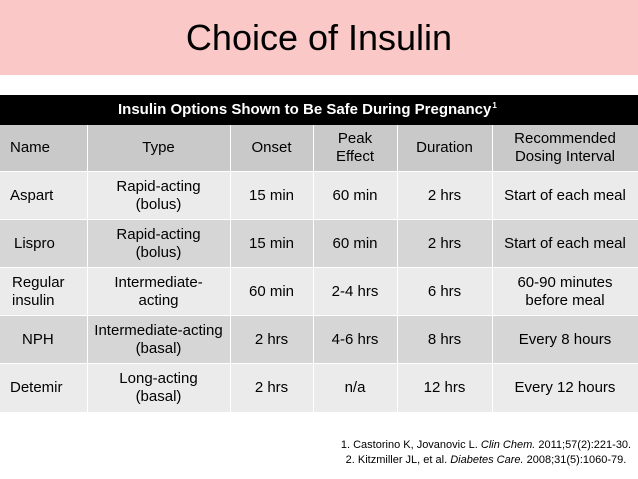 This screenshot has width=638, height=479. Describe the element at coordinates (159, 148) in the screenshot. I see `header-type: Type` at that location.